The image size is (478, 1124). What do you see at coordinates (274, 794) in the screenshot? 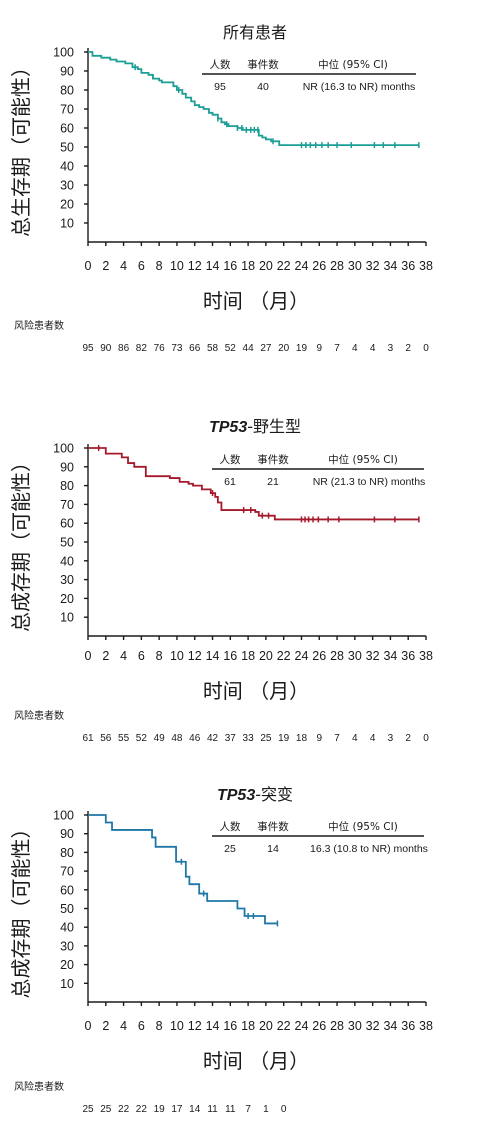
I see `title-text: -突变` at bounding box center [274, 794].